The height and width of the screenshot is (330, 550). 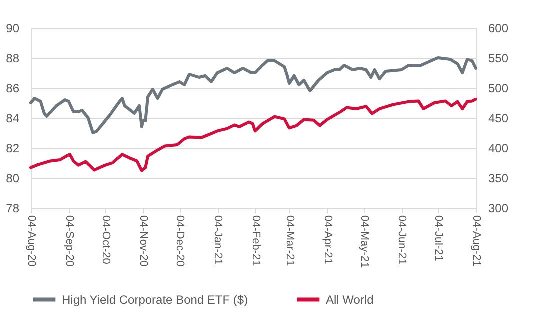 What do you see at coordinates (498, 209) in the screenshot?
I see `y2-tick-label: 300` at bounding box center [498, 209].